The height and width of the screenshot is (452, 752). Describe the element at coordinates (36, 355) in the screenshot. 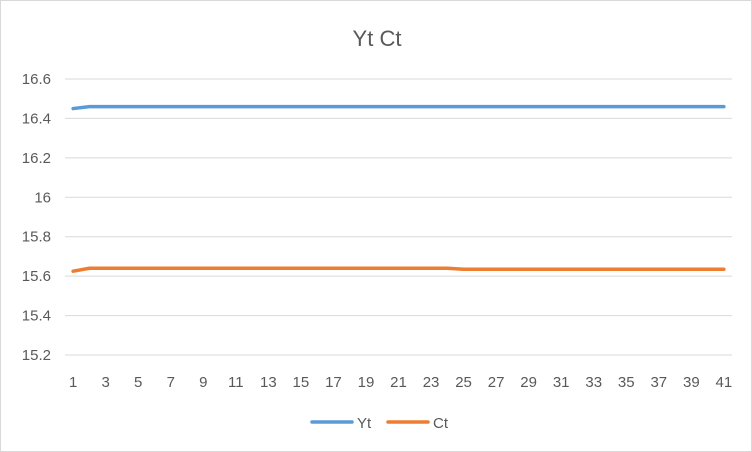

I see `y-tick-label: 15.2` at that location.